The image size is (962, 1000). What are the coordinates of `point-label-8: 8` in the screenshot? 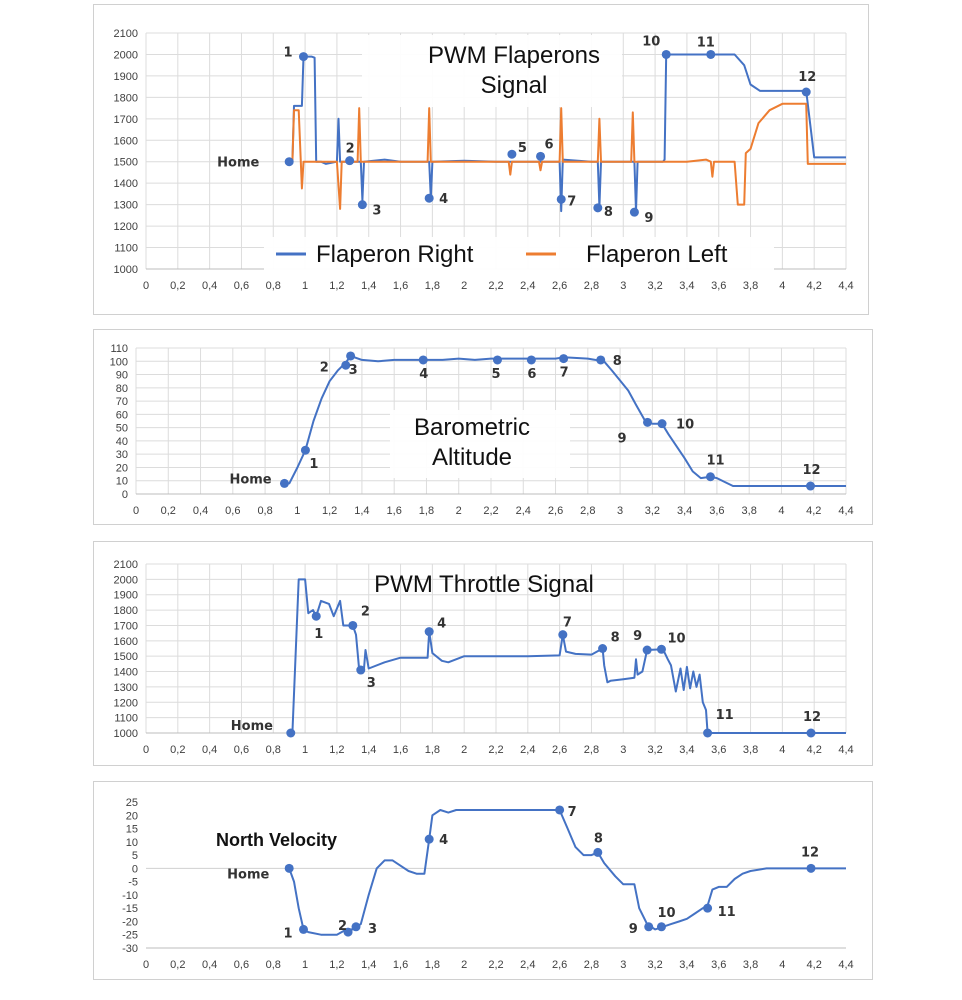 It's located at (608, 212).